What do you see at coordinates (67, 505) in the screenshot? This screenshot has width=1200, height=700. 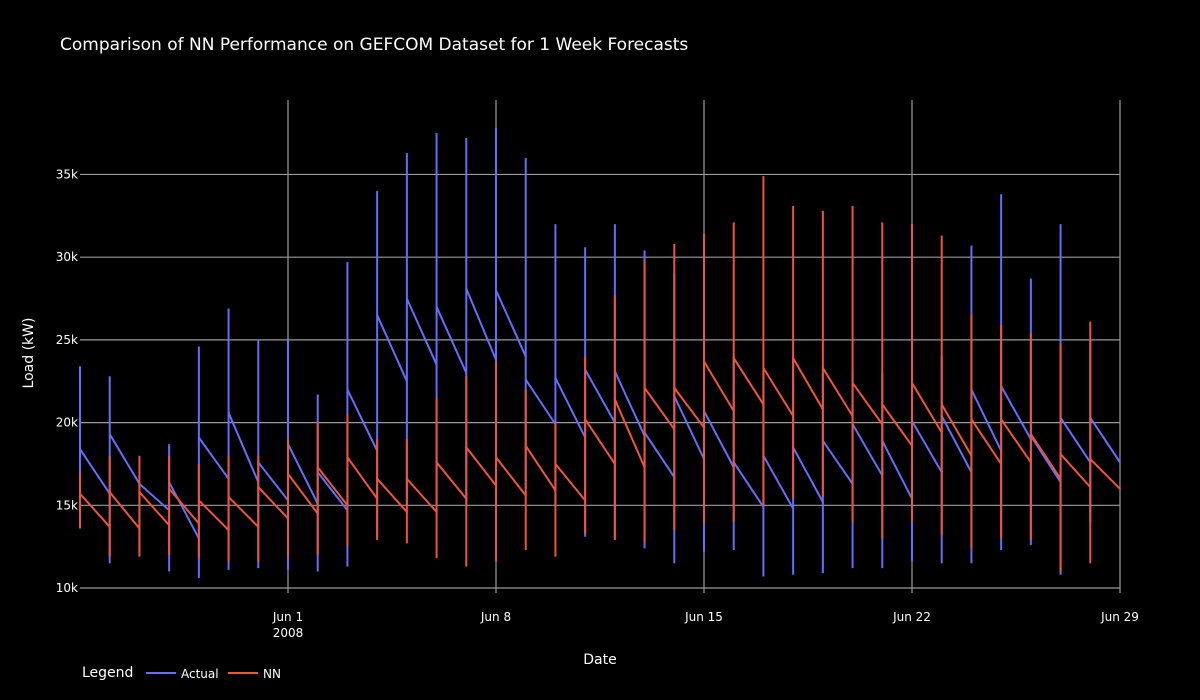 I see `y-tick-label: 15k` at bounding box center [67, 505].